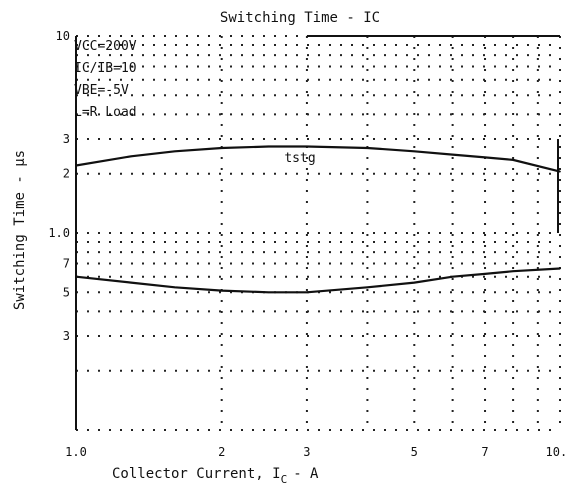 This screenshot has width=566, height=492. I want to click on y-tick-label: 2, so click(66, 174).